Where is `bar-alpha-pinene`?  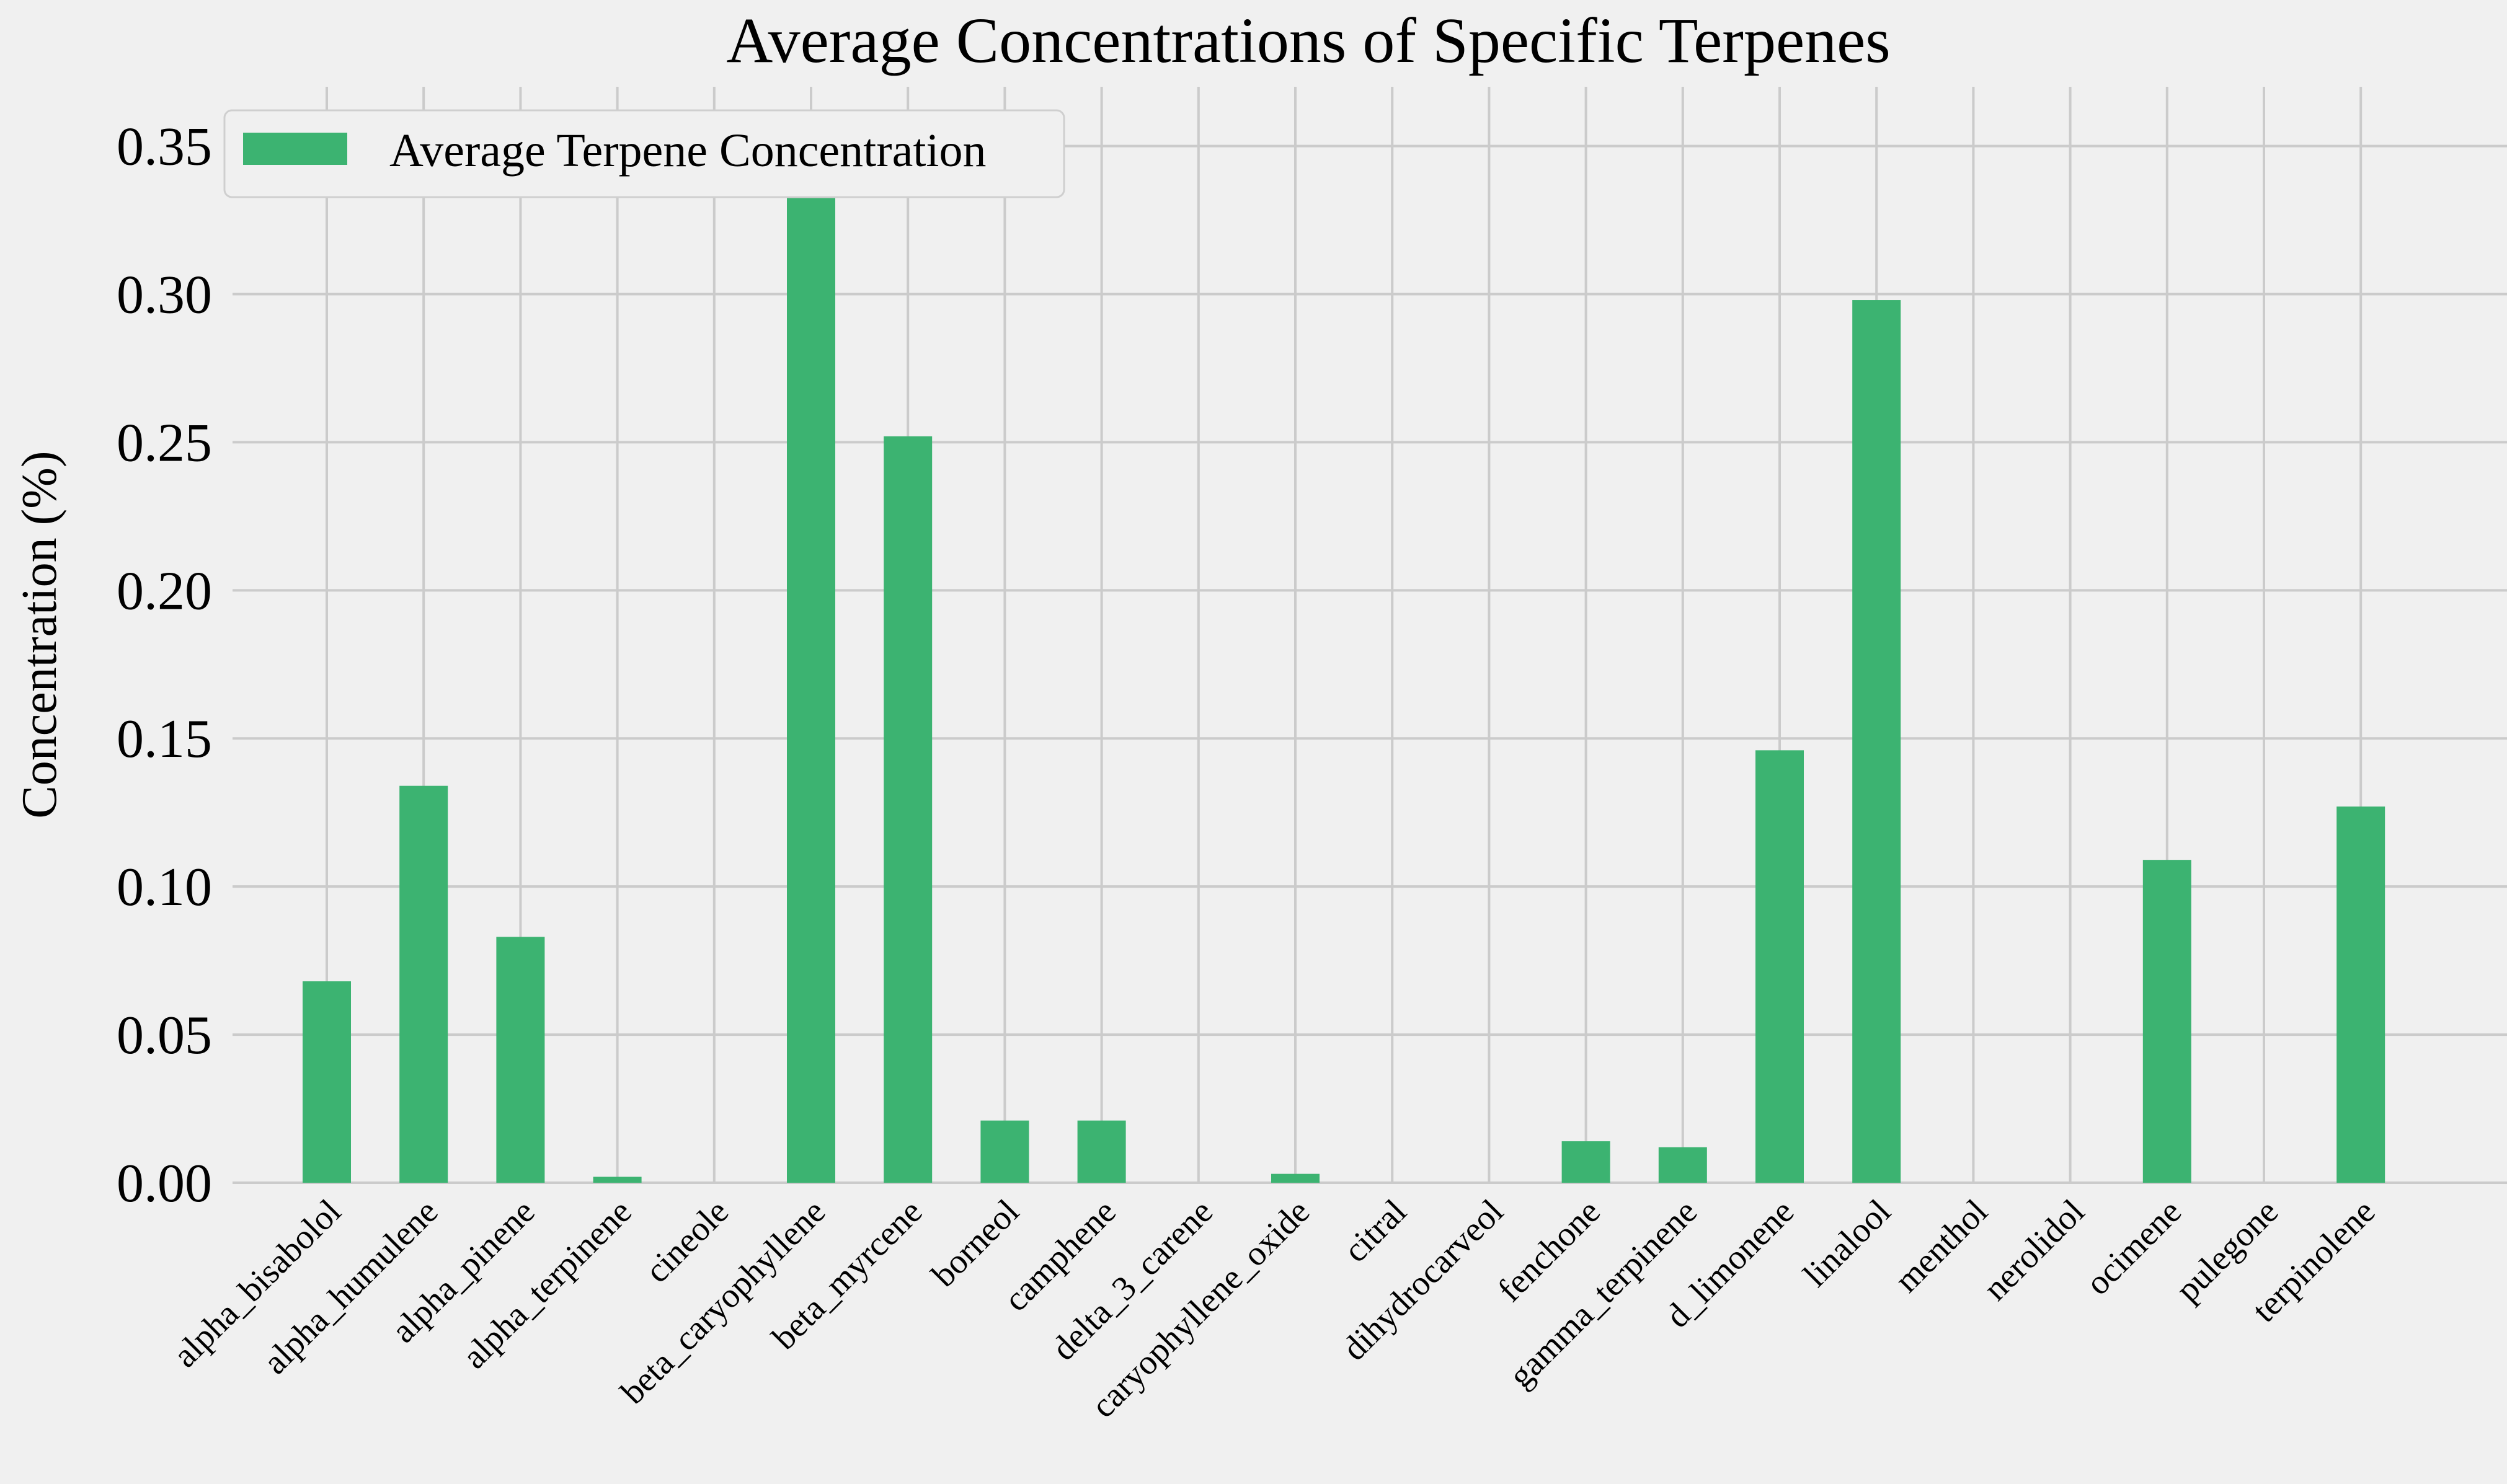
bar-alpha-pinene is located at coordinates (520, 1060).